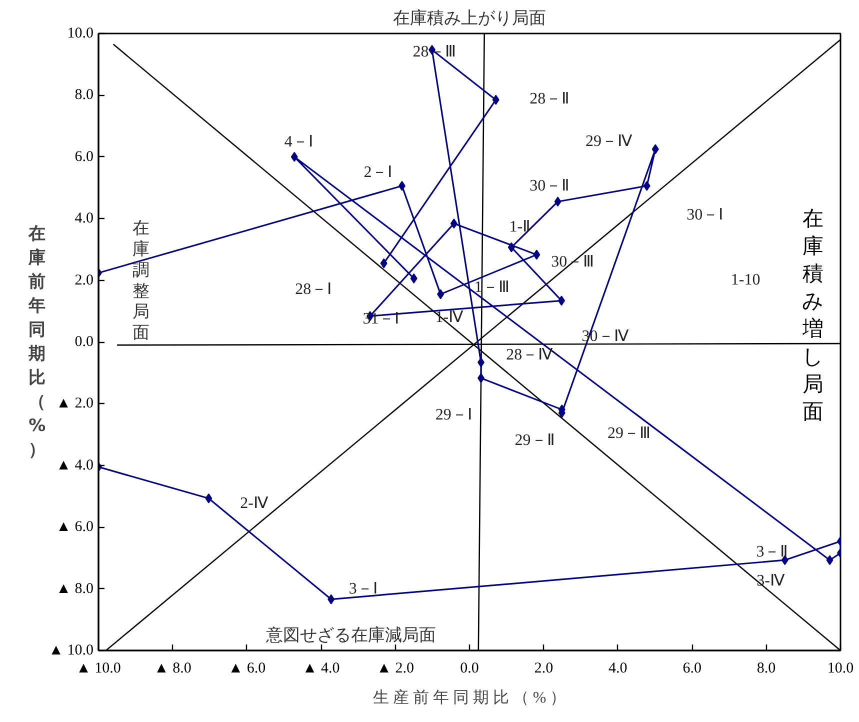 This screenshot has height=722, width=859. What do you see at coordinates (313, 289) in the screenshot?
I see `annotation: 28－Ⅰ` at bounding box center [313, 289].